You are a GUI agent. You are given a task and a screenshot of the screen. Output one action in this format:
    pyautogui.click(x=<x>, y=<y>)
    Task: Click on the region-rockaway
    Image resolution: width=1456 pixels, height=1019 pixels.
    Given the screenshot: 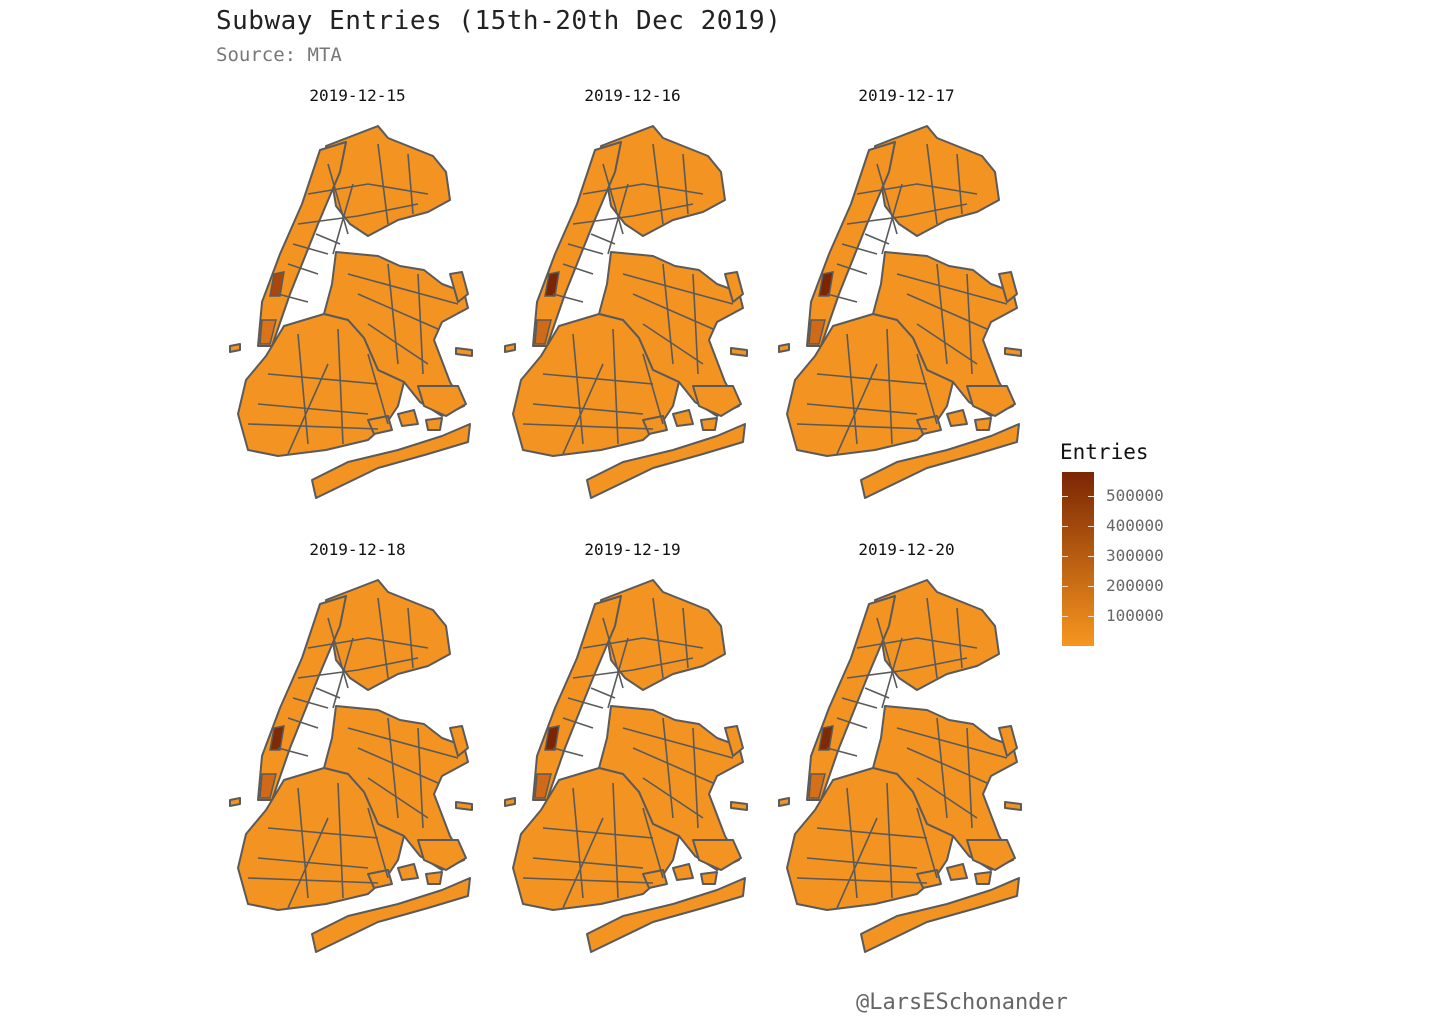 What is the action you would take?
    pyautogui.click(x=391, y=915)
    